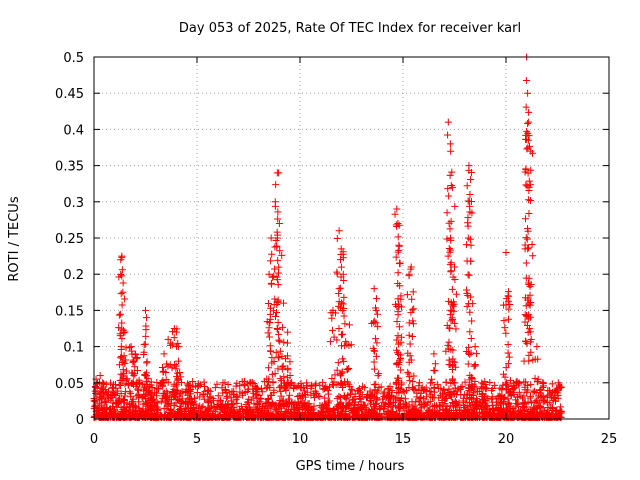 The image size is (640, 480). Describe the element at coordinates (350, 466) in the screenshot. I see `x-axis-label: GPS time / hours` at that location.